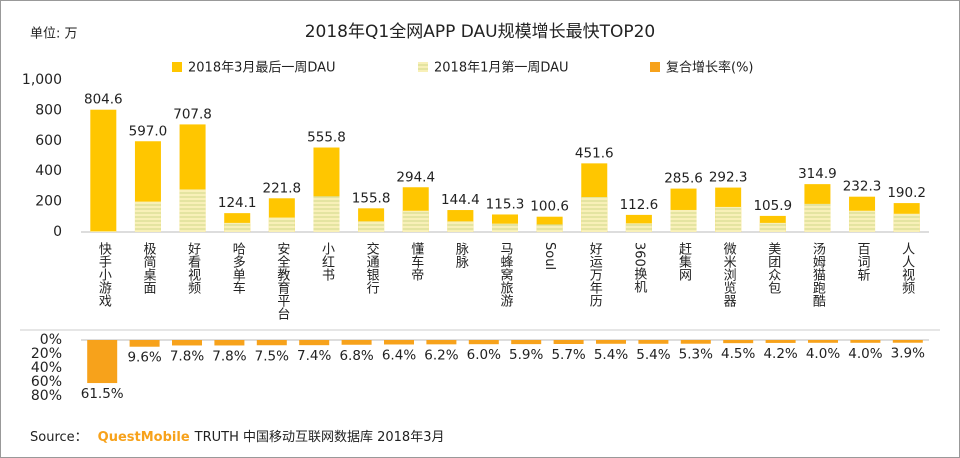 The width and height of the screenshot is (960, 458). I want to click on legend-label: 2018年3月最后一周DAU, so click(262, 68).